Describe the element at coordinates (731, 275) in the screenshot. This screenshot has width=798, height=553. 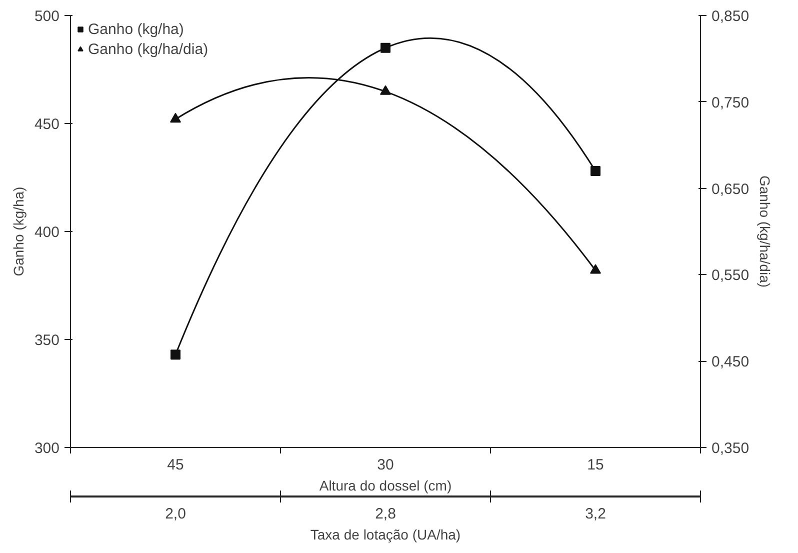
I see `y2-tick-label: 0,550` at that location.